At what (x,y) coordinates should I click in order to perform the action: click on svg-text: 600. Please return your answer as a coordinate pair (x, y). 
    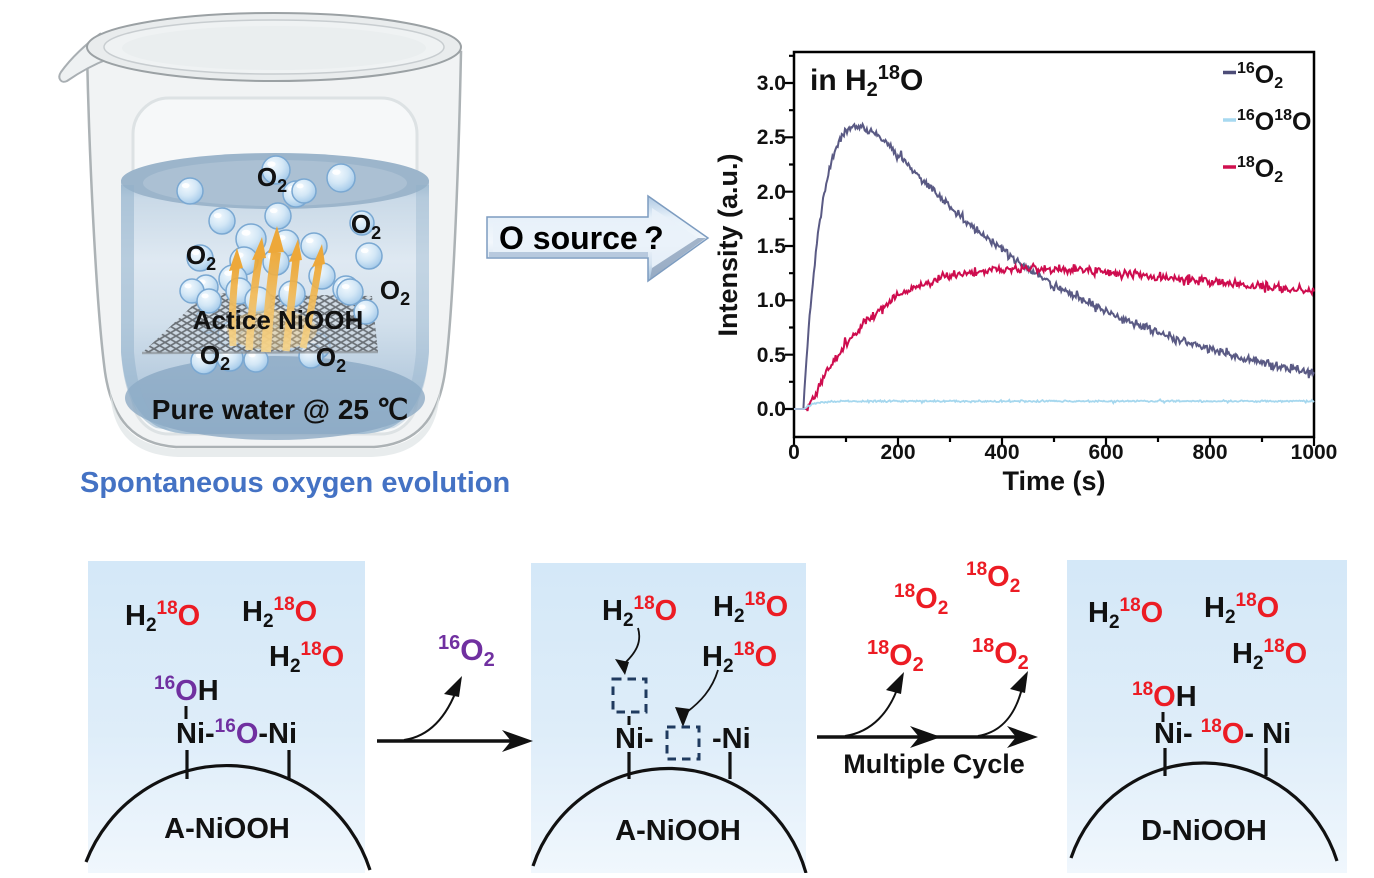
    Looking at the image, I should click on (1105, 452).